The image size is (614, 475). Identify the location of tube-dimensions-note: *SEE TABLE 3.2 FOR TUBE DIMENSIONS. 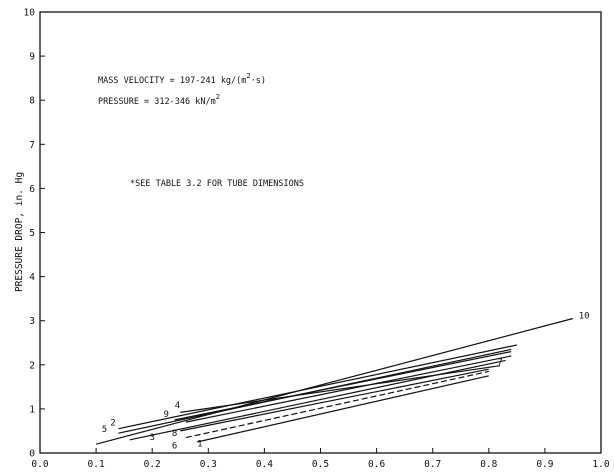
(217, 184).